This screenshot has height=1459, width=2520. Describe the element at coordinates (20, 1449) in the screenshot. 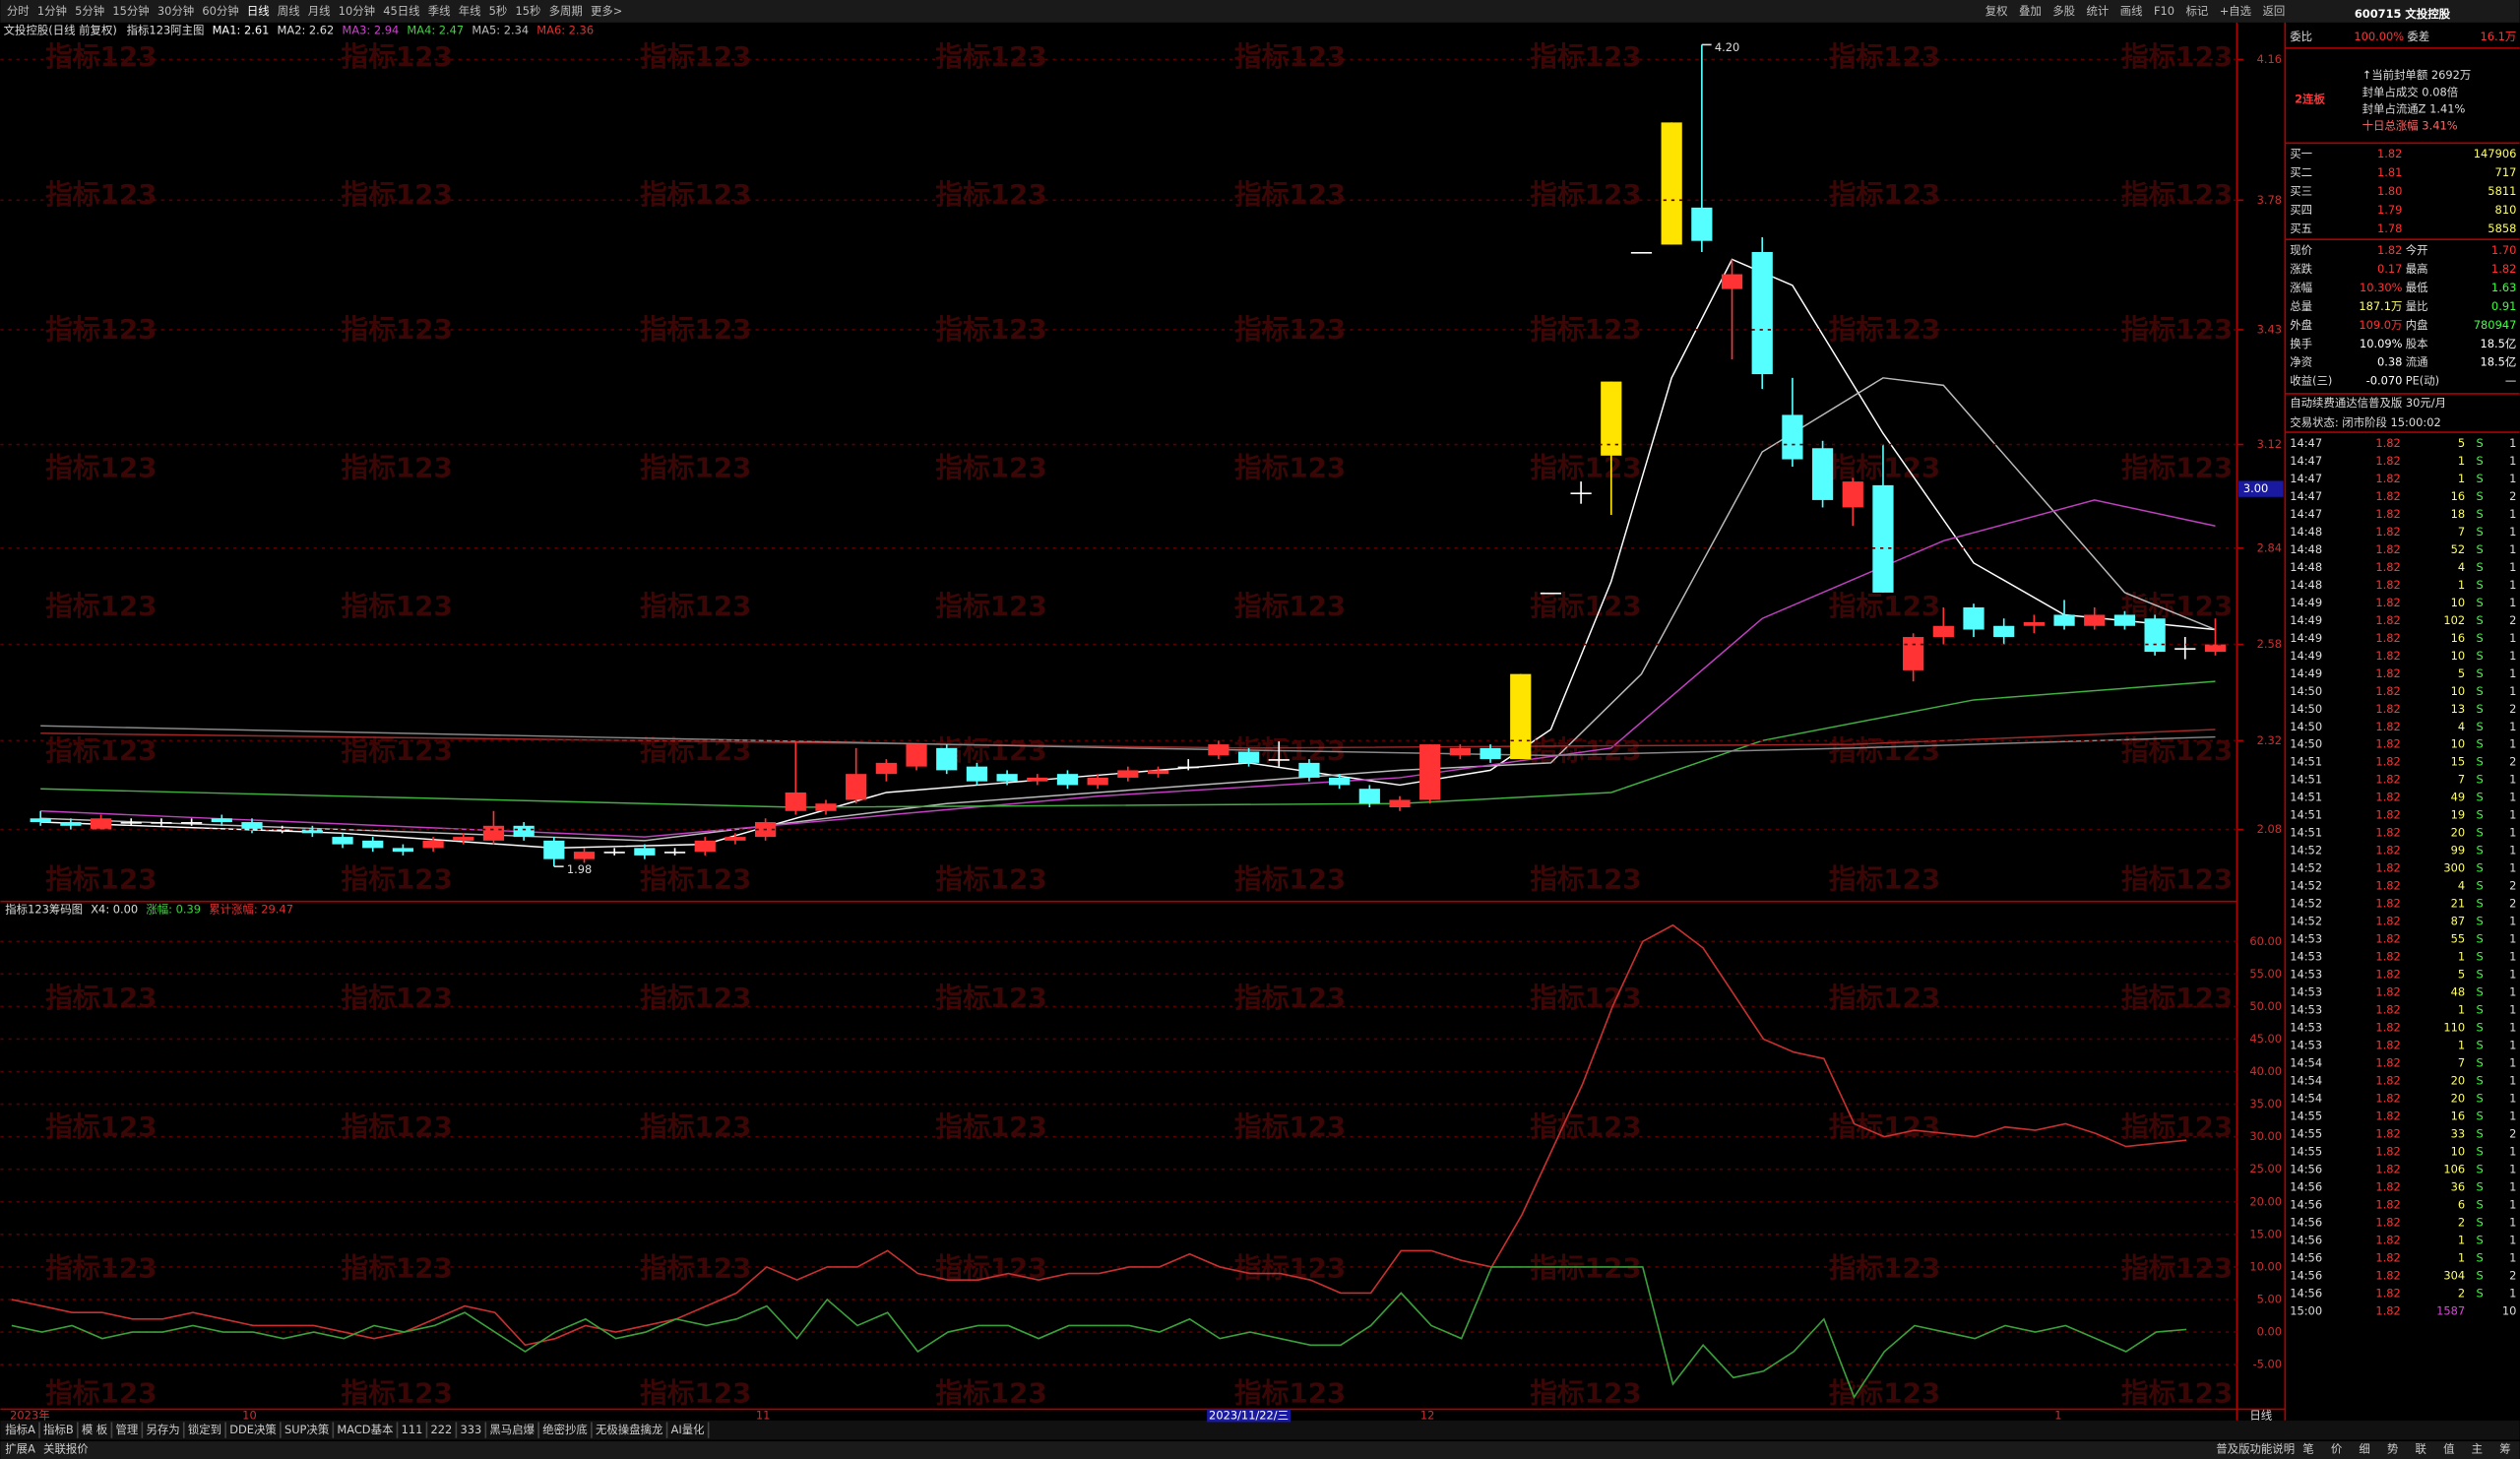

I see `status-tab: 扩展A` at that location.